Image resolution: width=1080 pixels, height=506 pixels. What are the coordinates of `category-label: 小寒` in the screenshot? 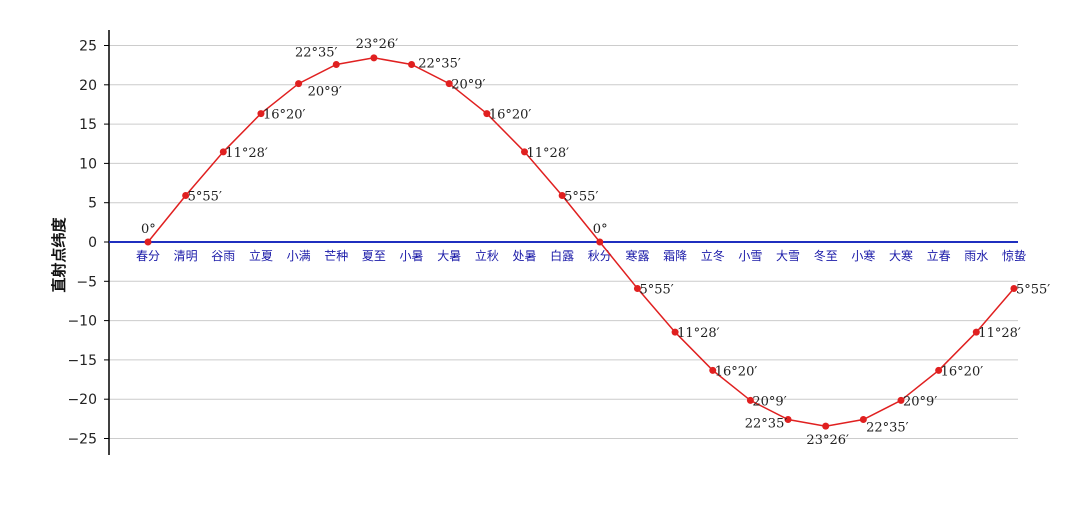 It's located at (863, 255).